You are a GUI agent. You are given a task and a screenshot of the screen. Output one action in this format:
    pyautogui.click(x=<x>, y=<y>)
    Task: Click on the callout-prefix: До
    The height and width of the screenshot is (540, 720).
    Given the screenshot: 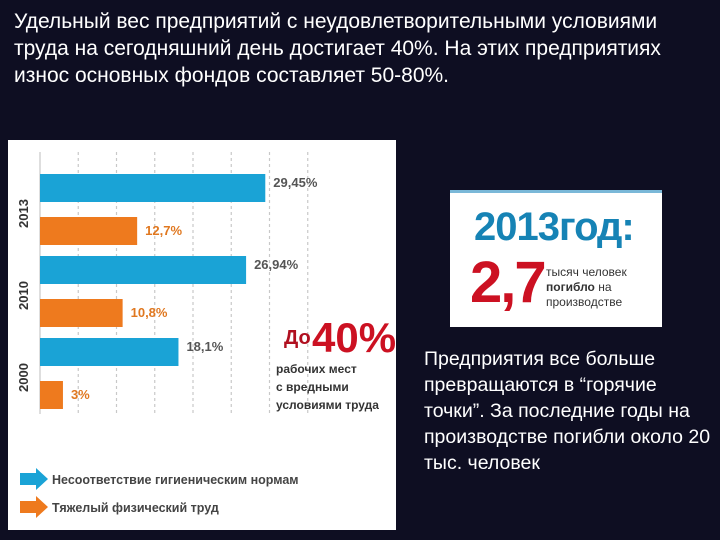 What is the action you would take?
    pyautogui.click(x=297, y=338)
    